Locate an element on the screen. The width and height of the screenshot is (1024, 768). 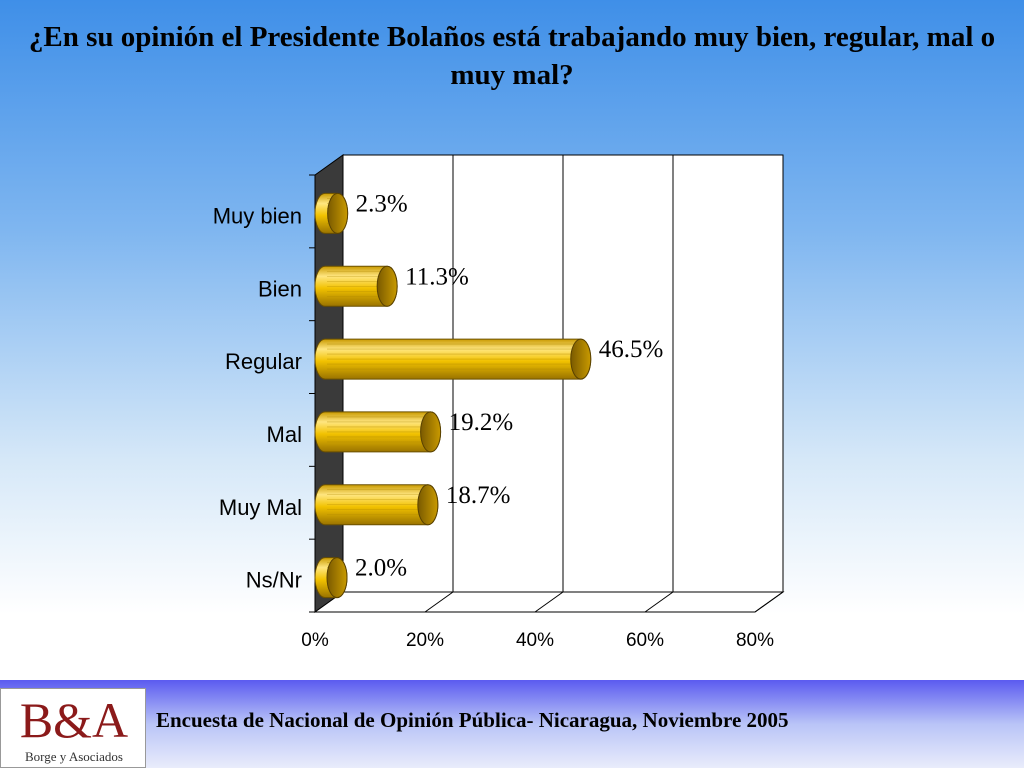
category-label: Regular is located at coordinates (263, 361).